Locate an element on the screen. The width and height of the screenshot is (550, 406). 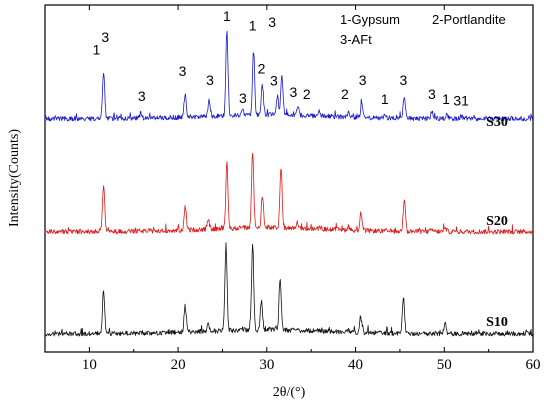
x-tick-label: 40 is located at coordinates (355, 365).